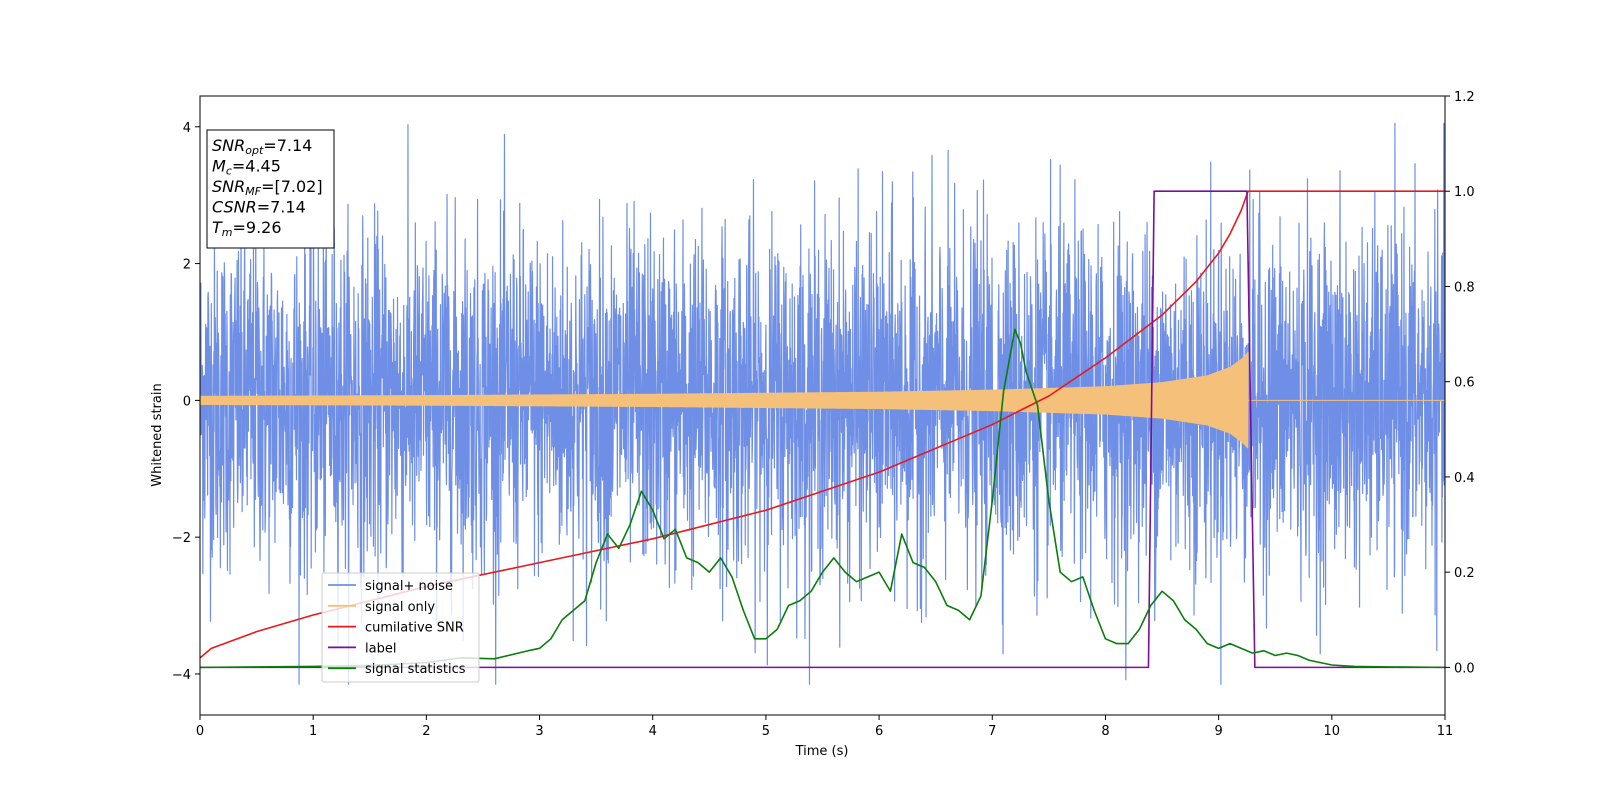 This screenshot has height=800, width=1600. What do you see at coordinates (187, 128) in the screenshot?
I see `y-tick-label: 4` at bounding box center [187, 128].